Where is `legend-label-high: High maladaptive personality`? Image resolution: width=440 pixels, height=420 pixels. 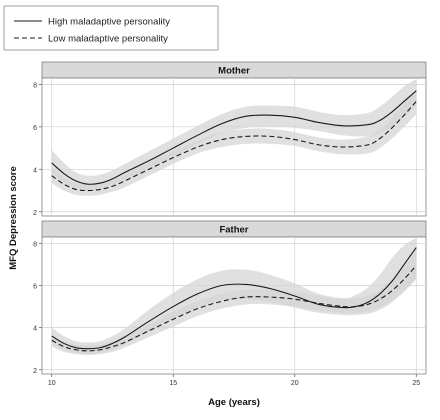
legend-label-high: High maladaptive personality is located at coordinates (109, 22).